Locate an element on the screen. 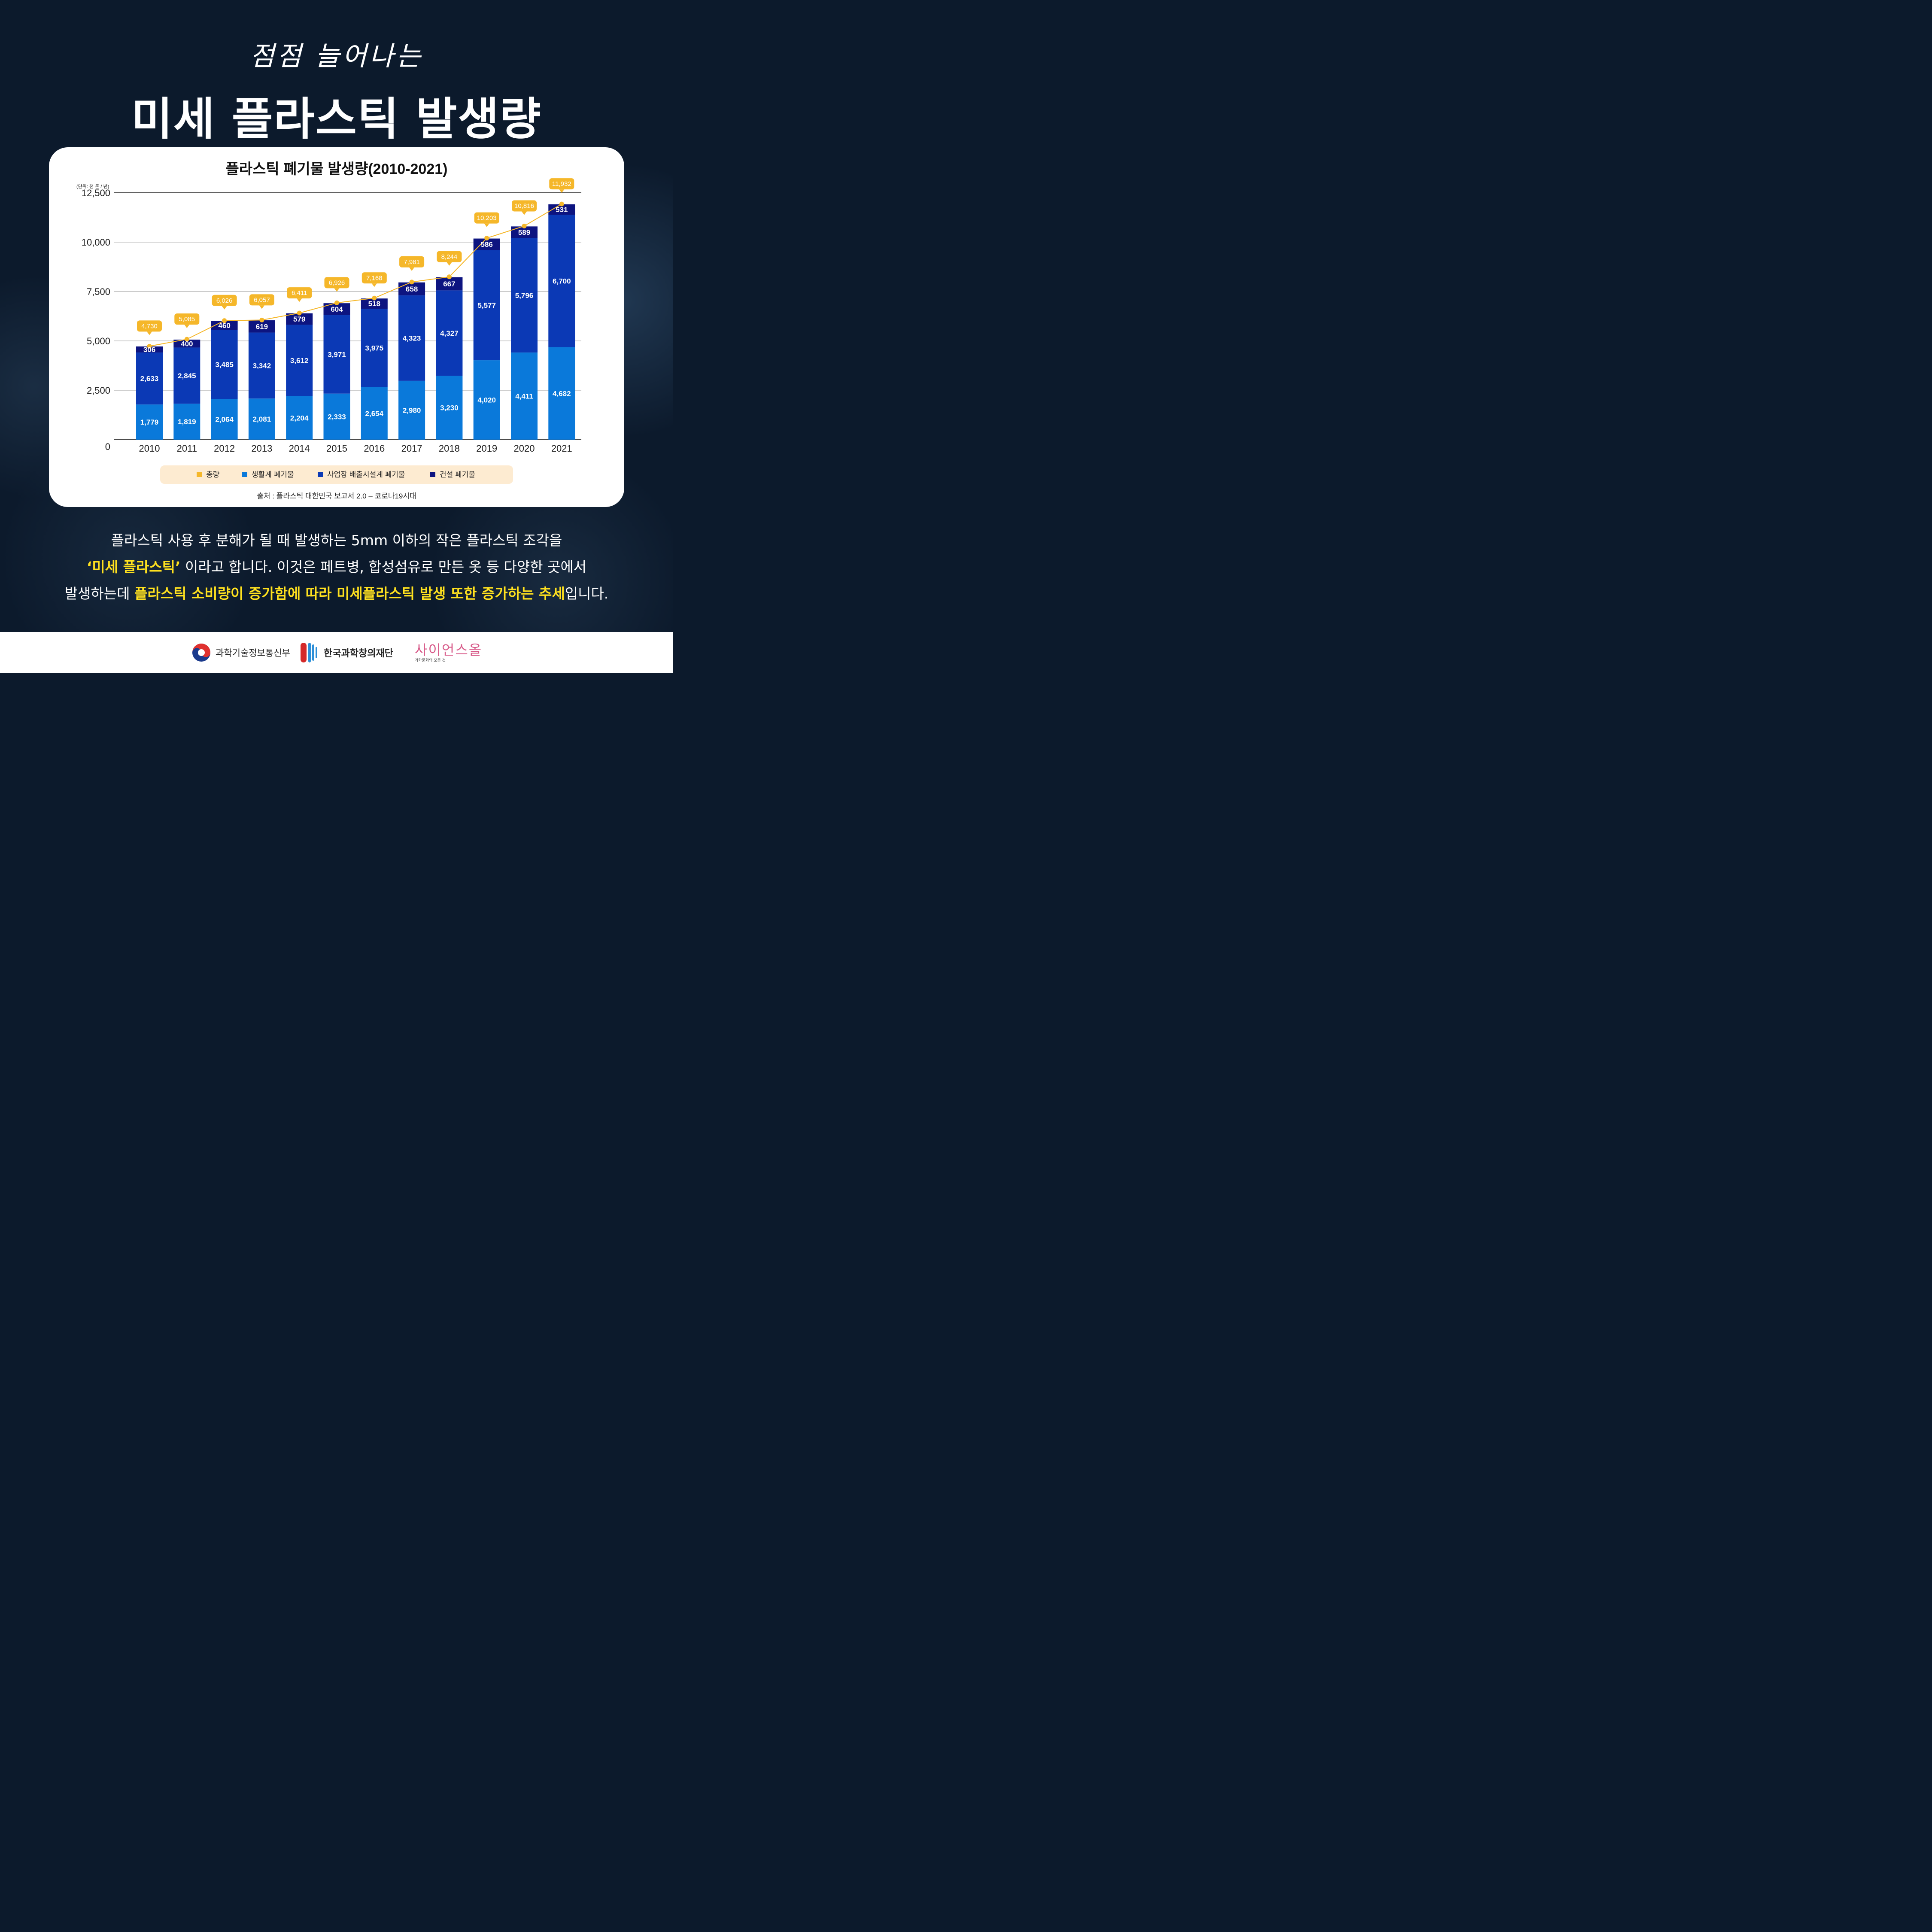 The image size is (1932, 1932). bar-value-label: 400 is located at coordinates (187, 344).